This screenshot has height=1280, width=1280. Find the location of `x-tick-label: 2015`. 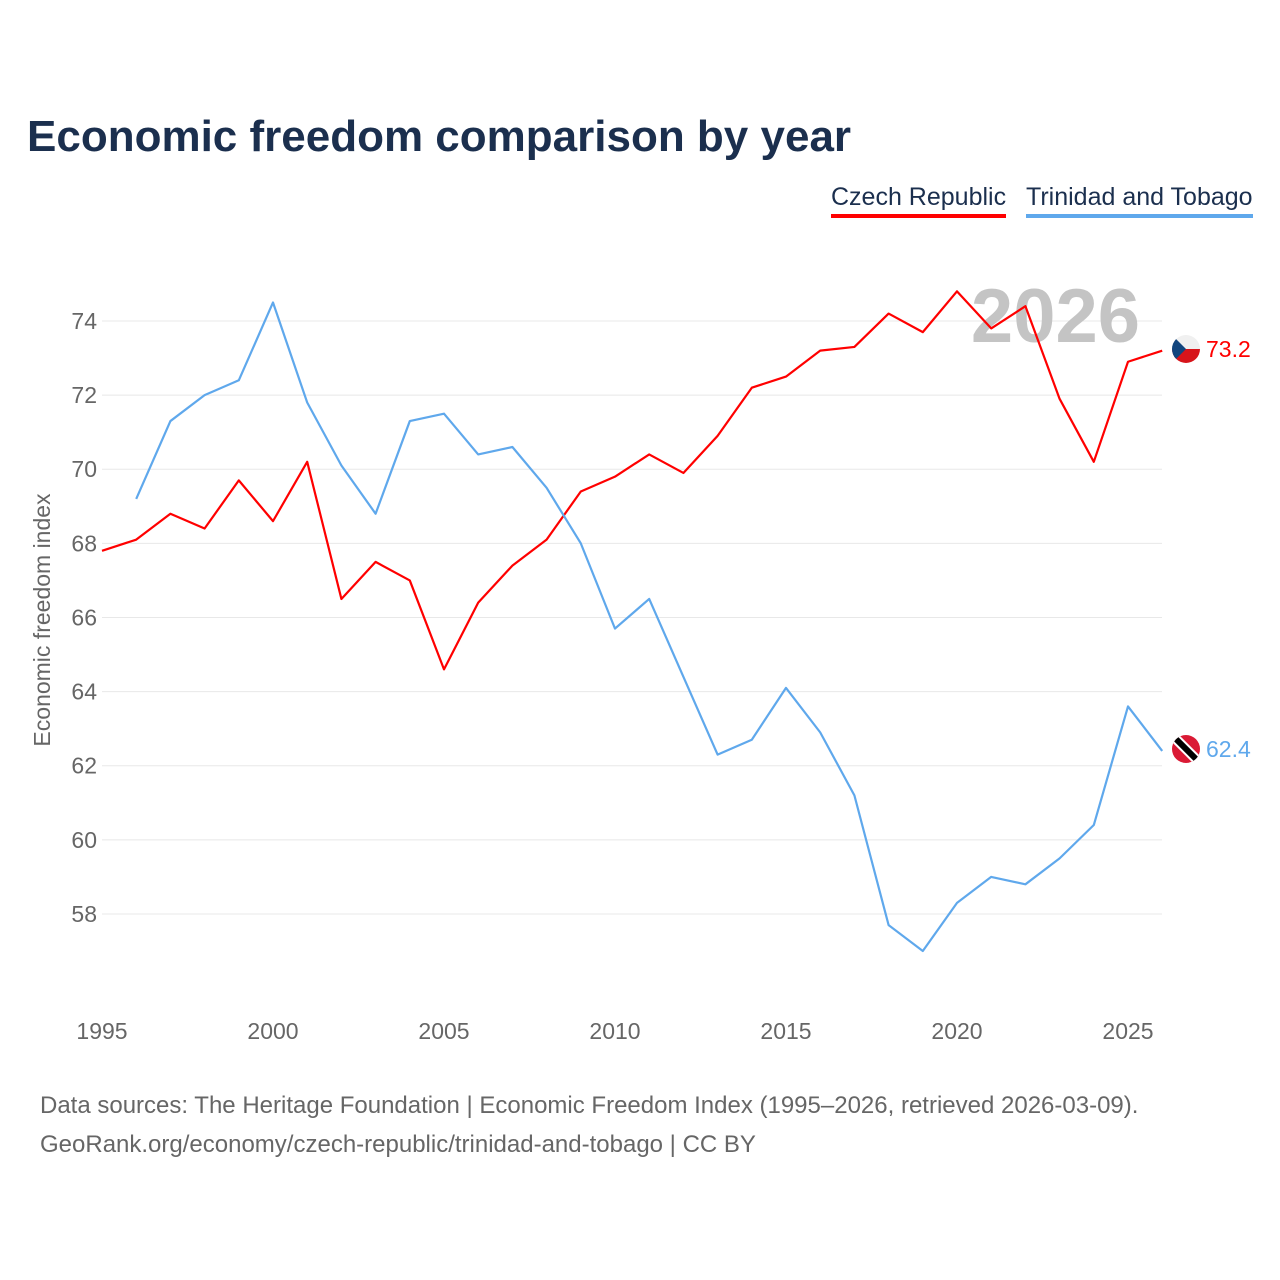

x-tick-label: 2015 is located at coordinates (785, 1031).